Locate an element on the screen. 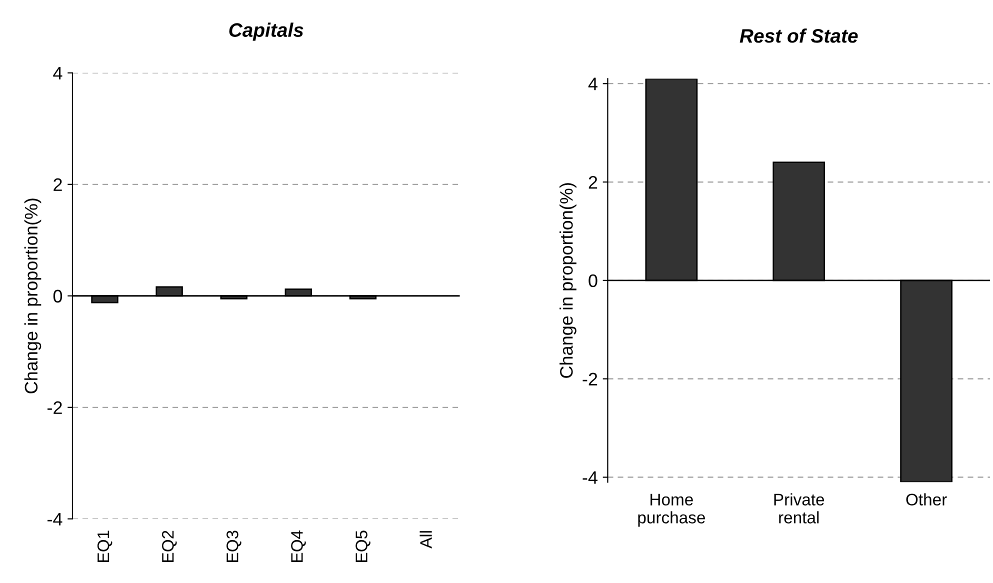 The width and height of the screenshot is (993, 583). x-tick-label: Private rental is located at coordinates (799, 508).